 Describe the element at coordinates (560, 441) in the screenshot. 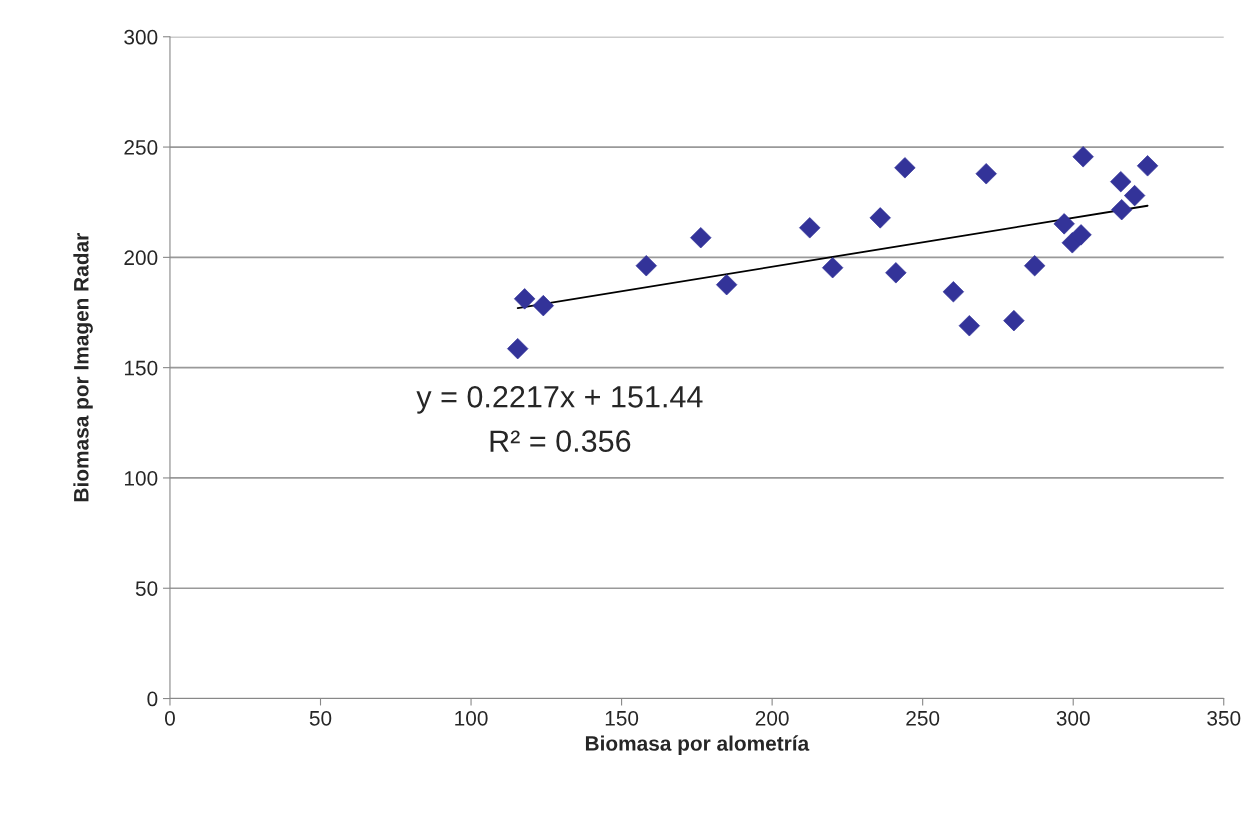

I see `annotation: R² = 0.356` at that location.